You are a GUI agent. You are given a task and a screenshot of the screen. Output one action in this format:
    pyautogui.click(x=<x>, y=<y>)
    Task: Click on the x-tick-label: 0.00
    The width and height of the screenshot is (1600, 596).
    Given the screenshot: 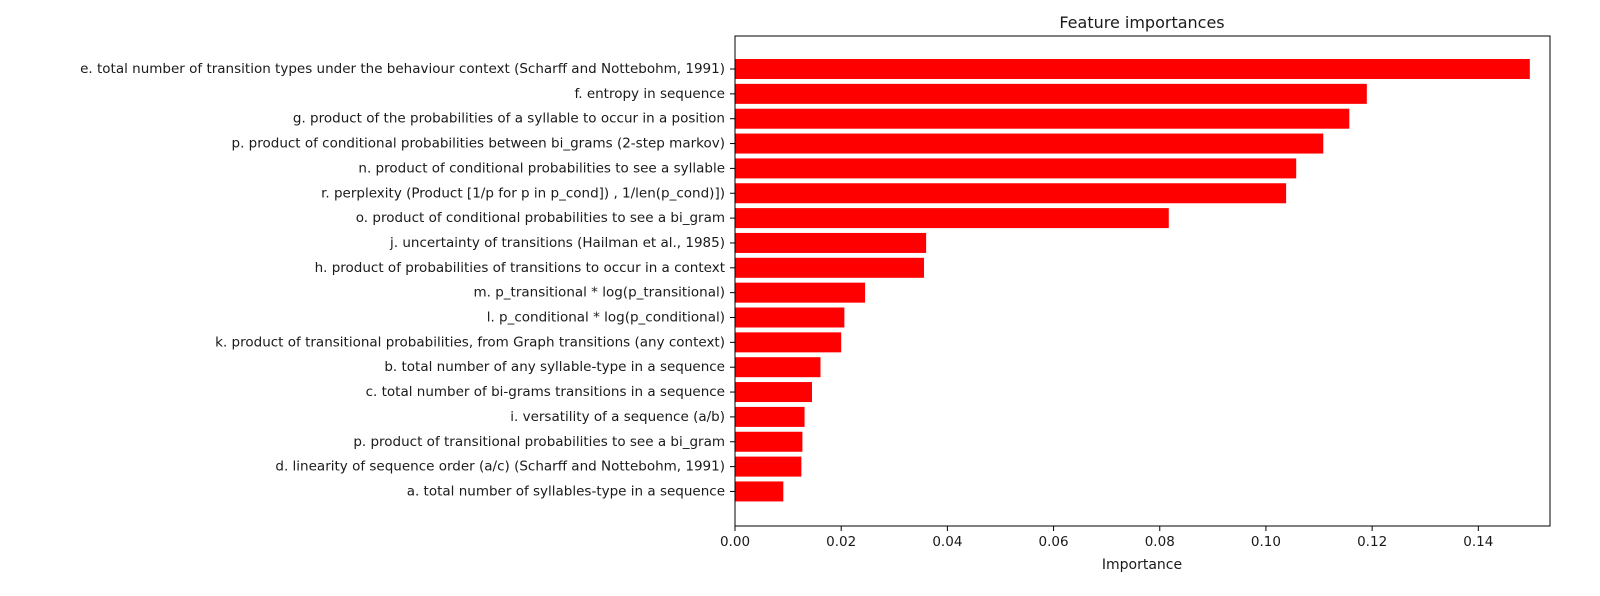 What is the action you would take?
    pyautogui.click(x=735, y=542)
    